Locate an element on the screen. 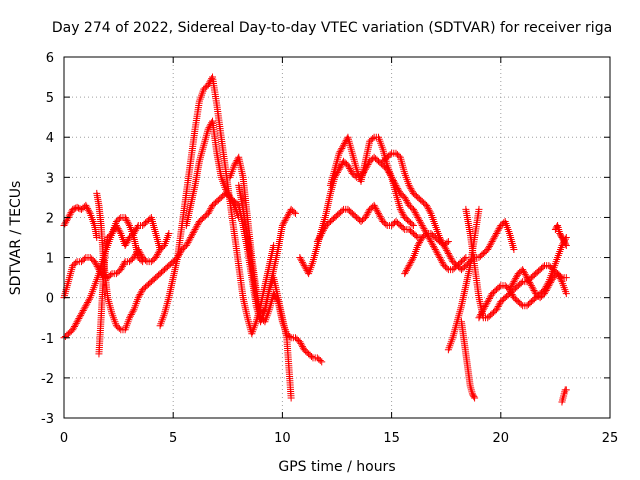 The width and height of the screenshot is (640, 480). y-tick-label: 4 is located at coordinates (50, 138).